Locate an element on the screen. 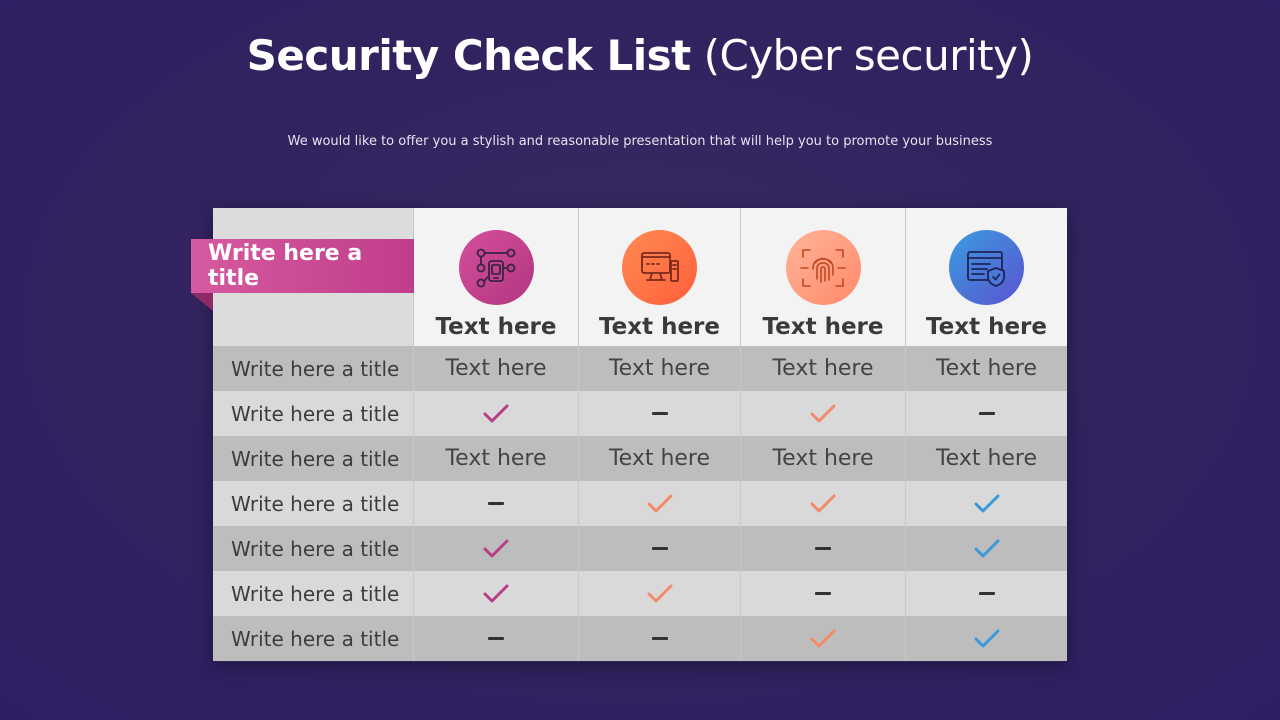 The height and width of the screenshot is (720, 1280). table-header-row: Text here Text here is located at coordinates (640, 277).